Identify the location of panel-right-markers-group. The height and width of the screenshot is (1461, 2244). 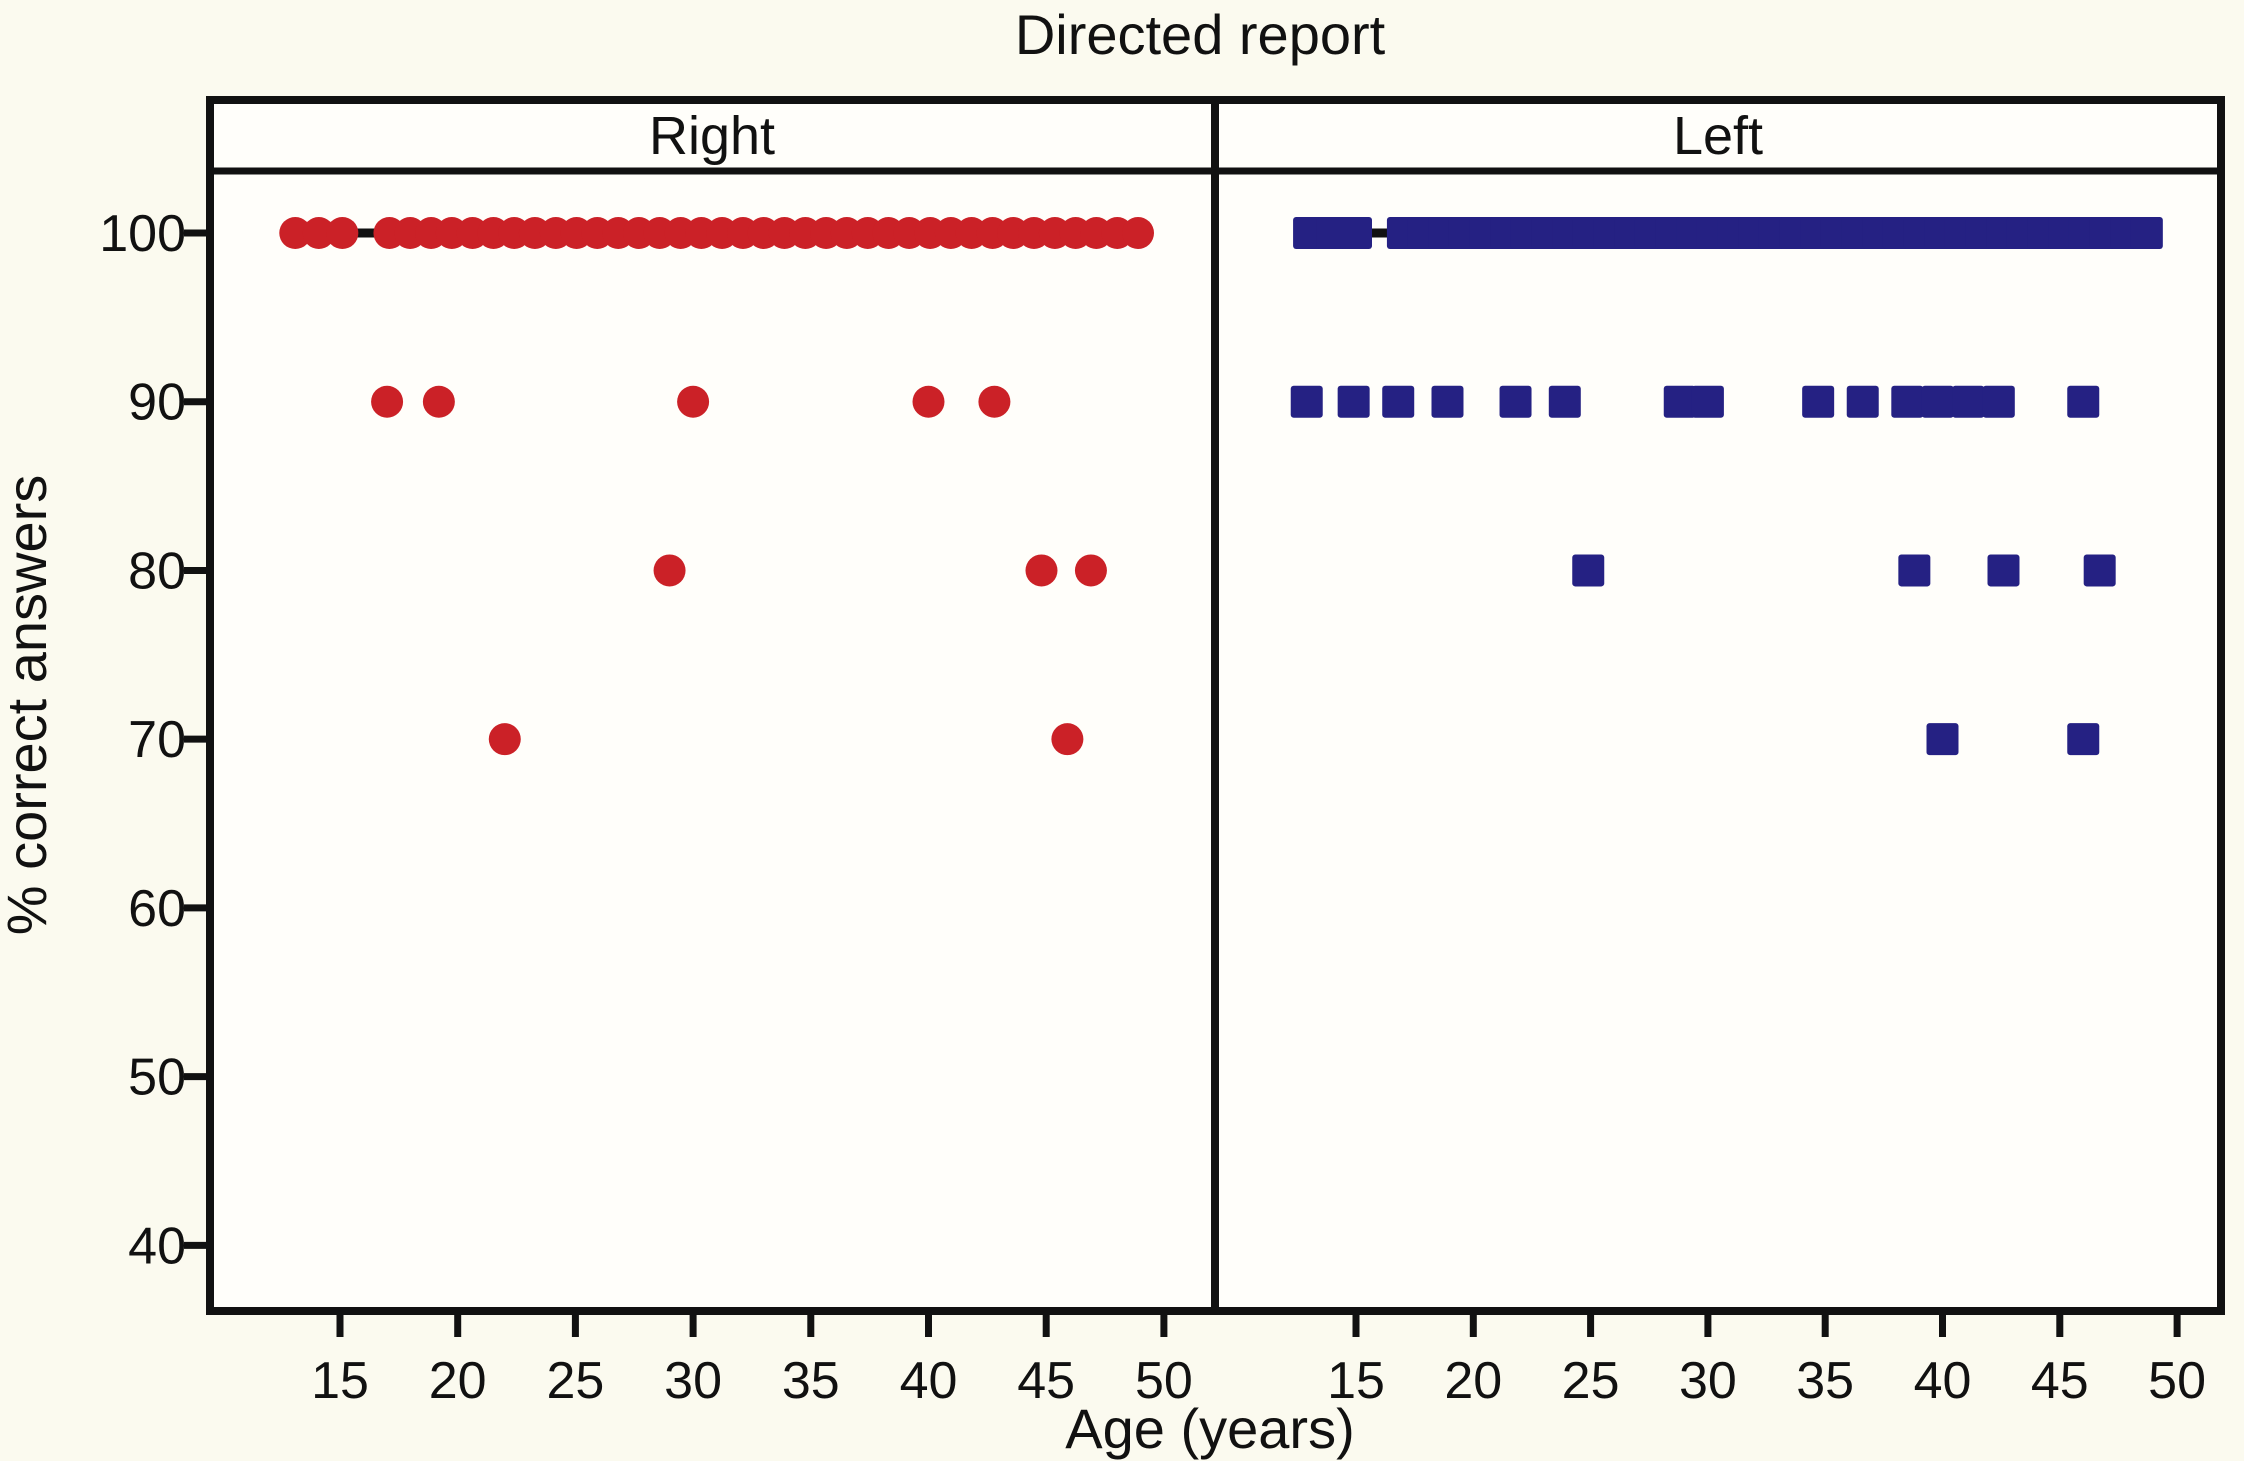
(717, 486).